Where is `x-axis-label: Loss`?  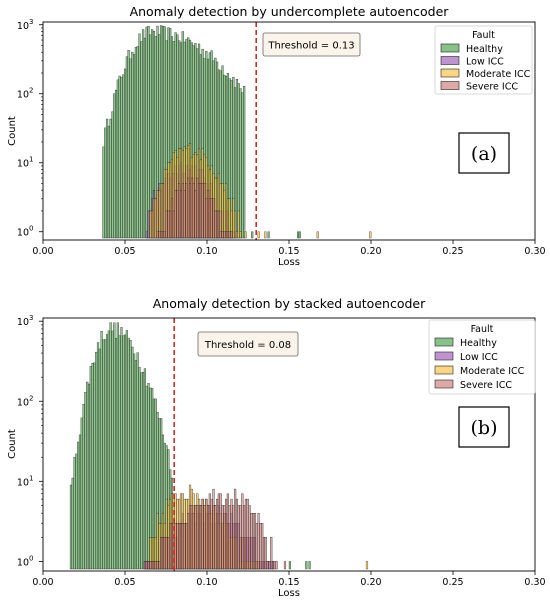 x-axis-label: Loss is located at coordinates (289, 262).